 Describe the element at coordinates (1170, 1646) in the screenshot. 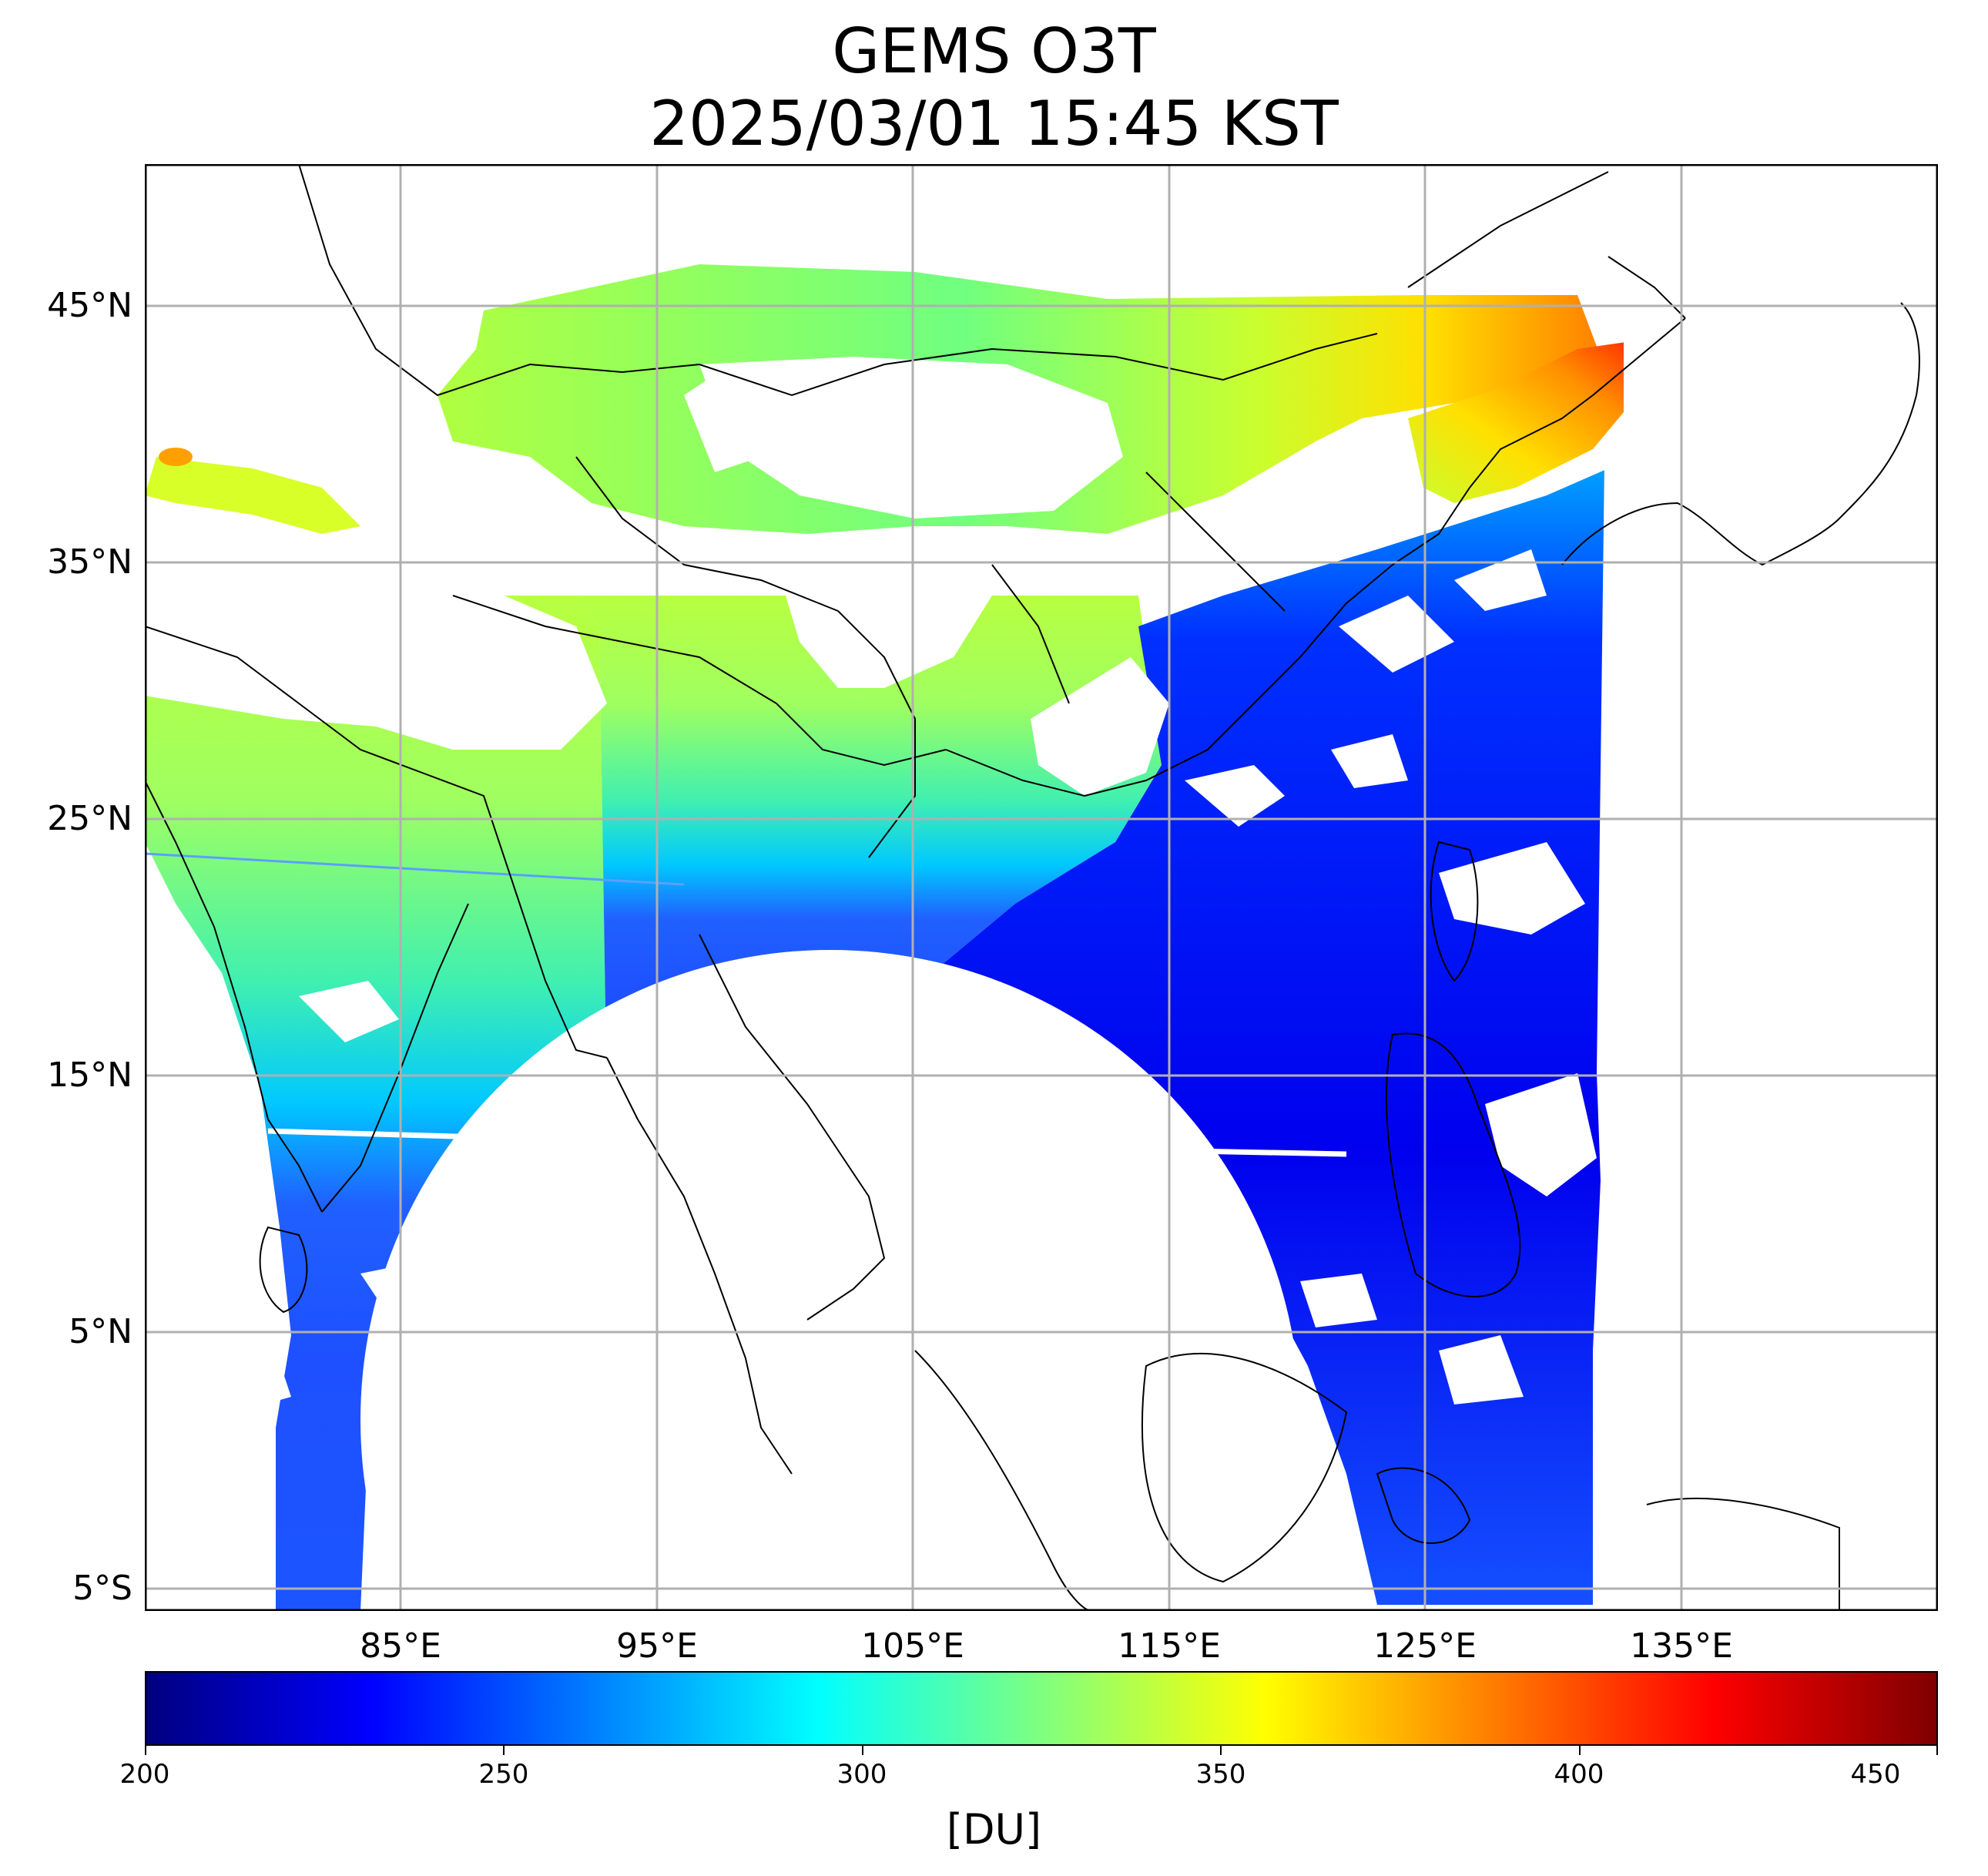

I see `lon-label-115e: 115°E` at that location.